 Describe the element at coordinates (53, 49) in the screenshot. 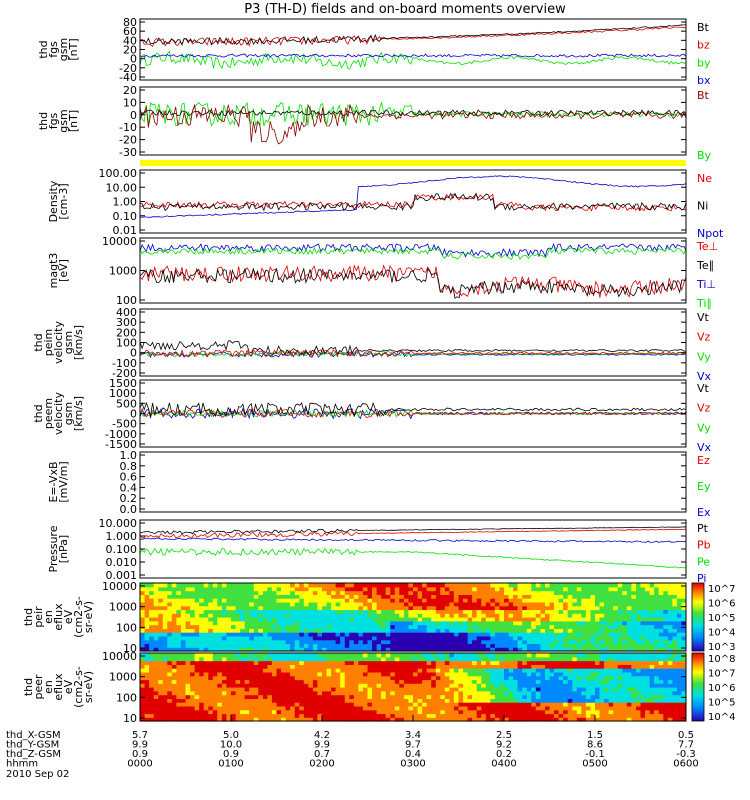

I see `y-axis-label: fgs` at that location.